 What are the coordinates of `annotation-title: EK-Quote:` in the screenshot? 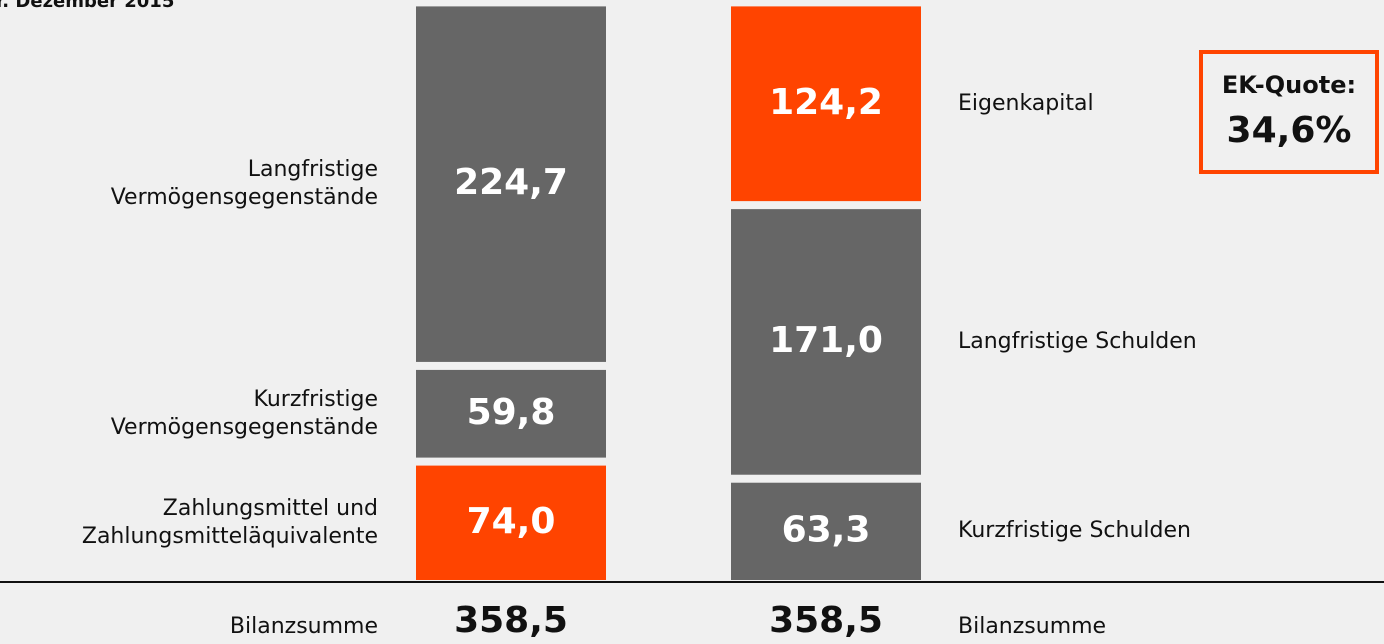 It's located at (1289, 85).